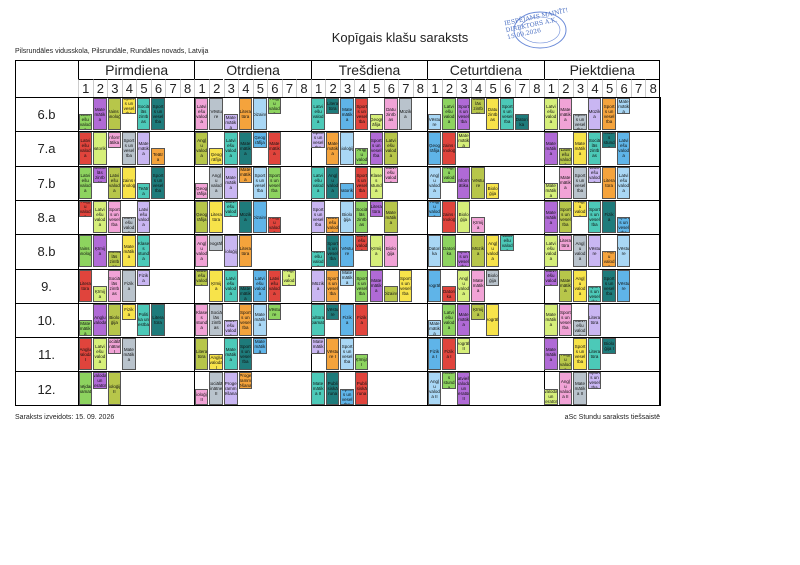 This screenshot has width=800, height=565. Describe the element at coordinates (46, 114) in the screenshot. I see `class-label: 6.b` at that location.